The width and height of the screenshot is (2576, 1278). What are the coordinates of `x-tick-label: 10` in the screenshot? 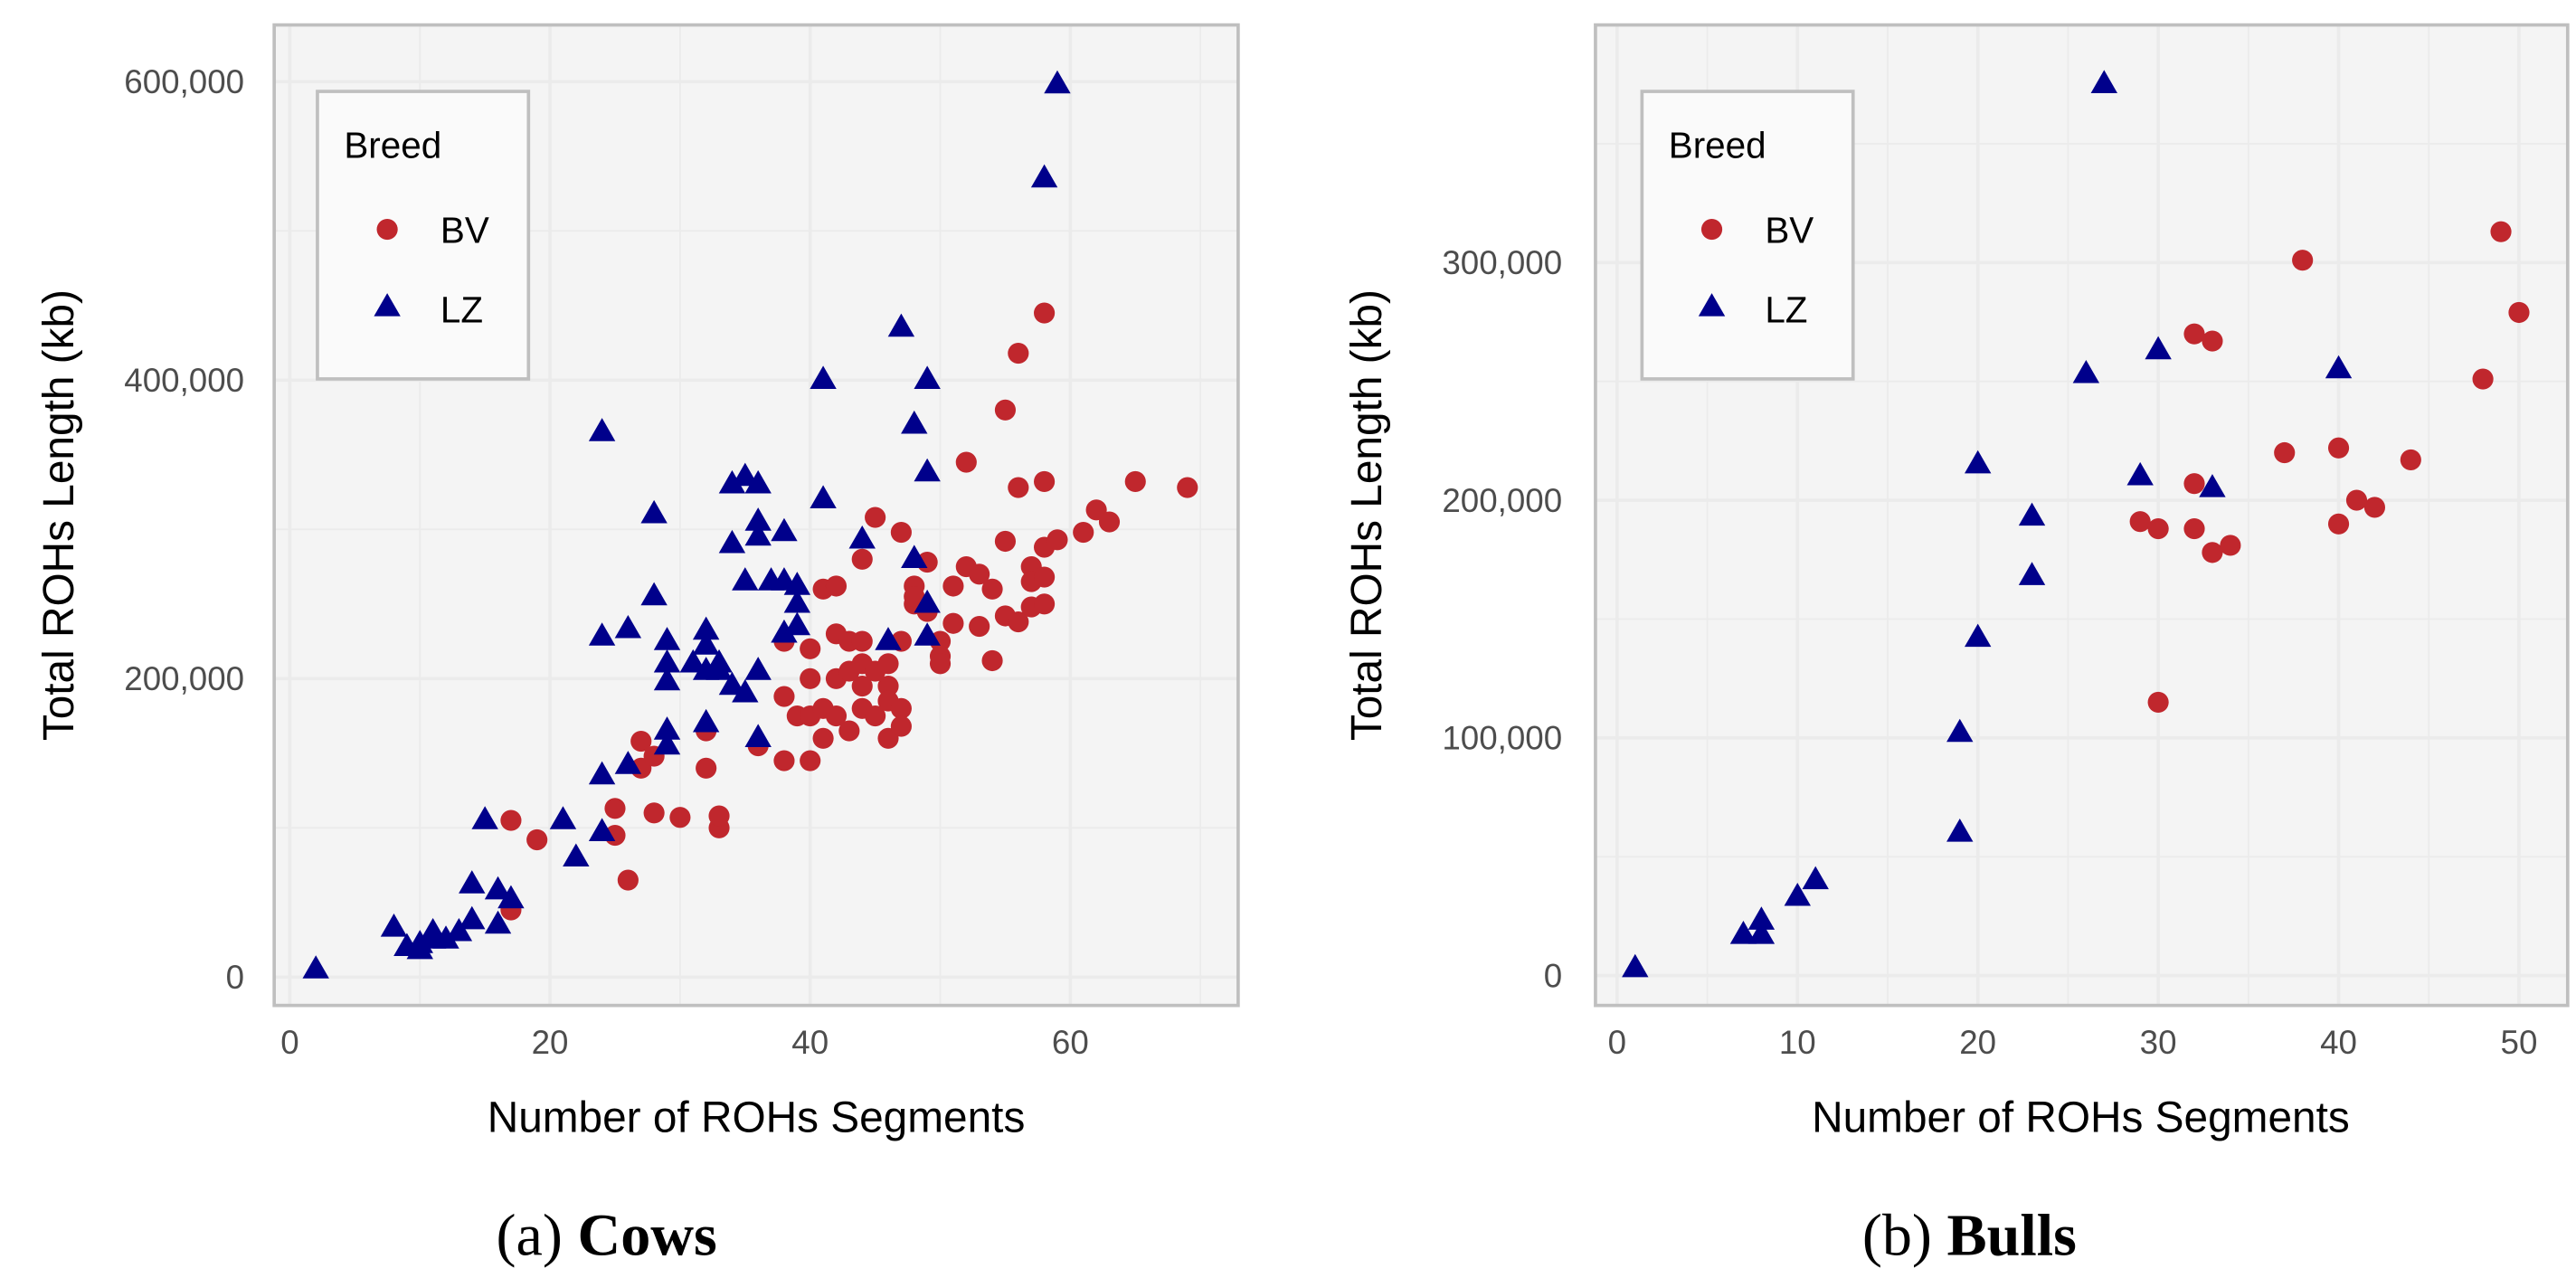 It's located at (1797, 1042).